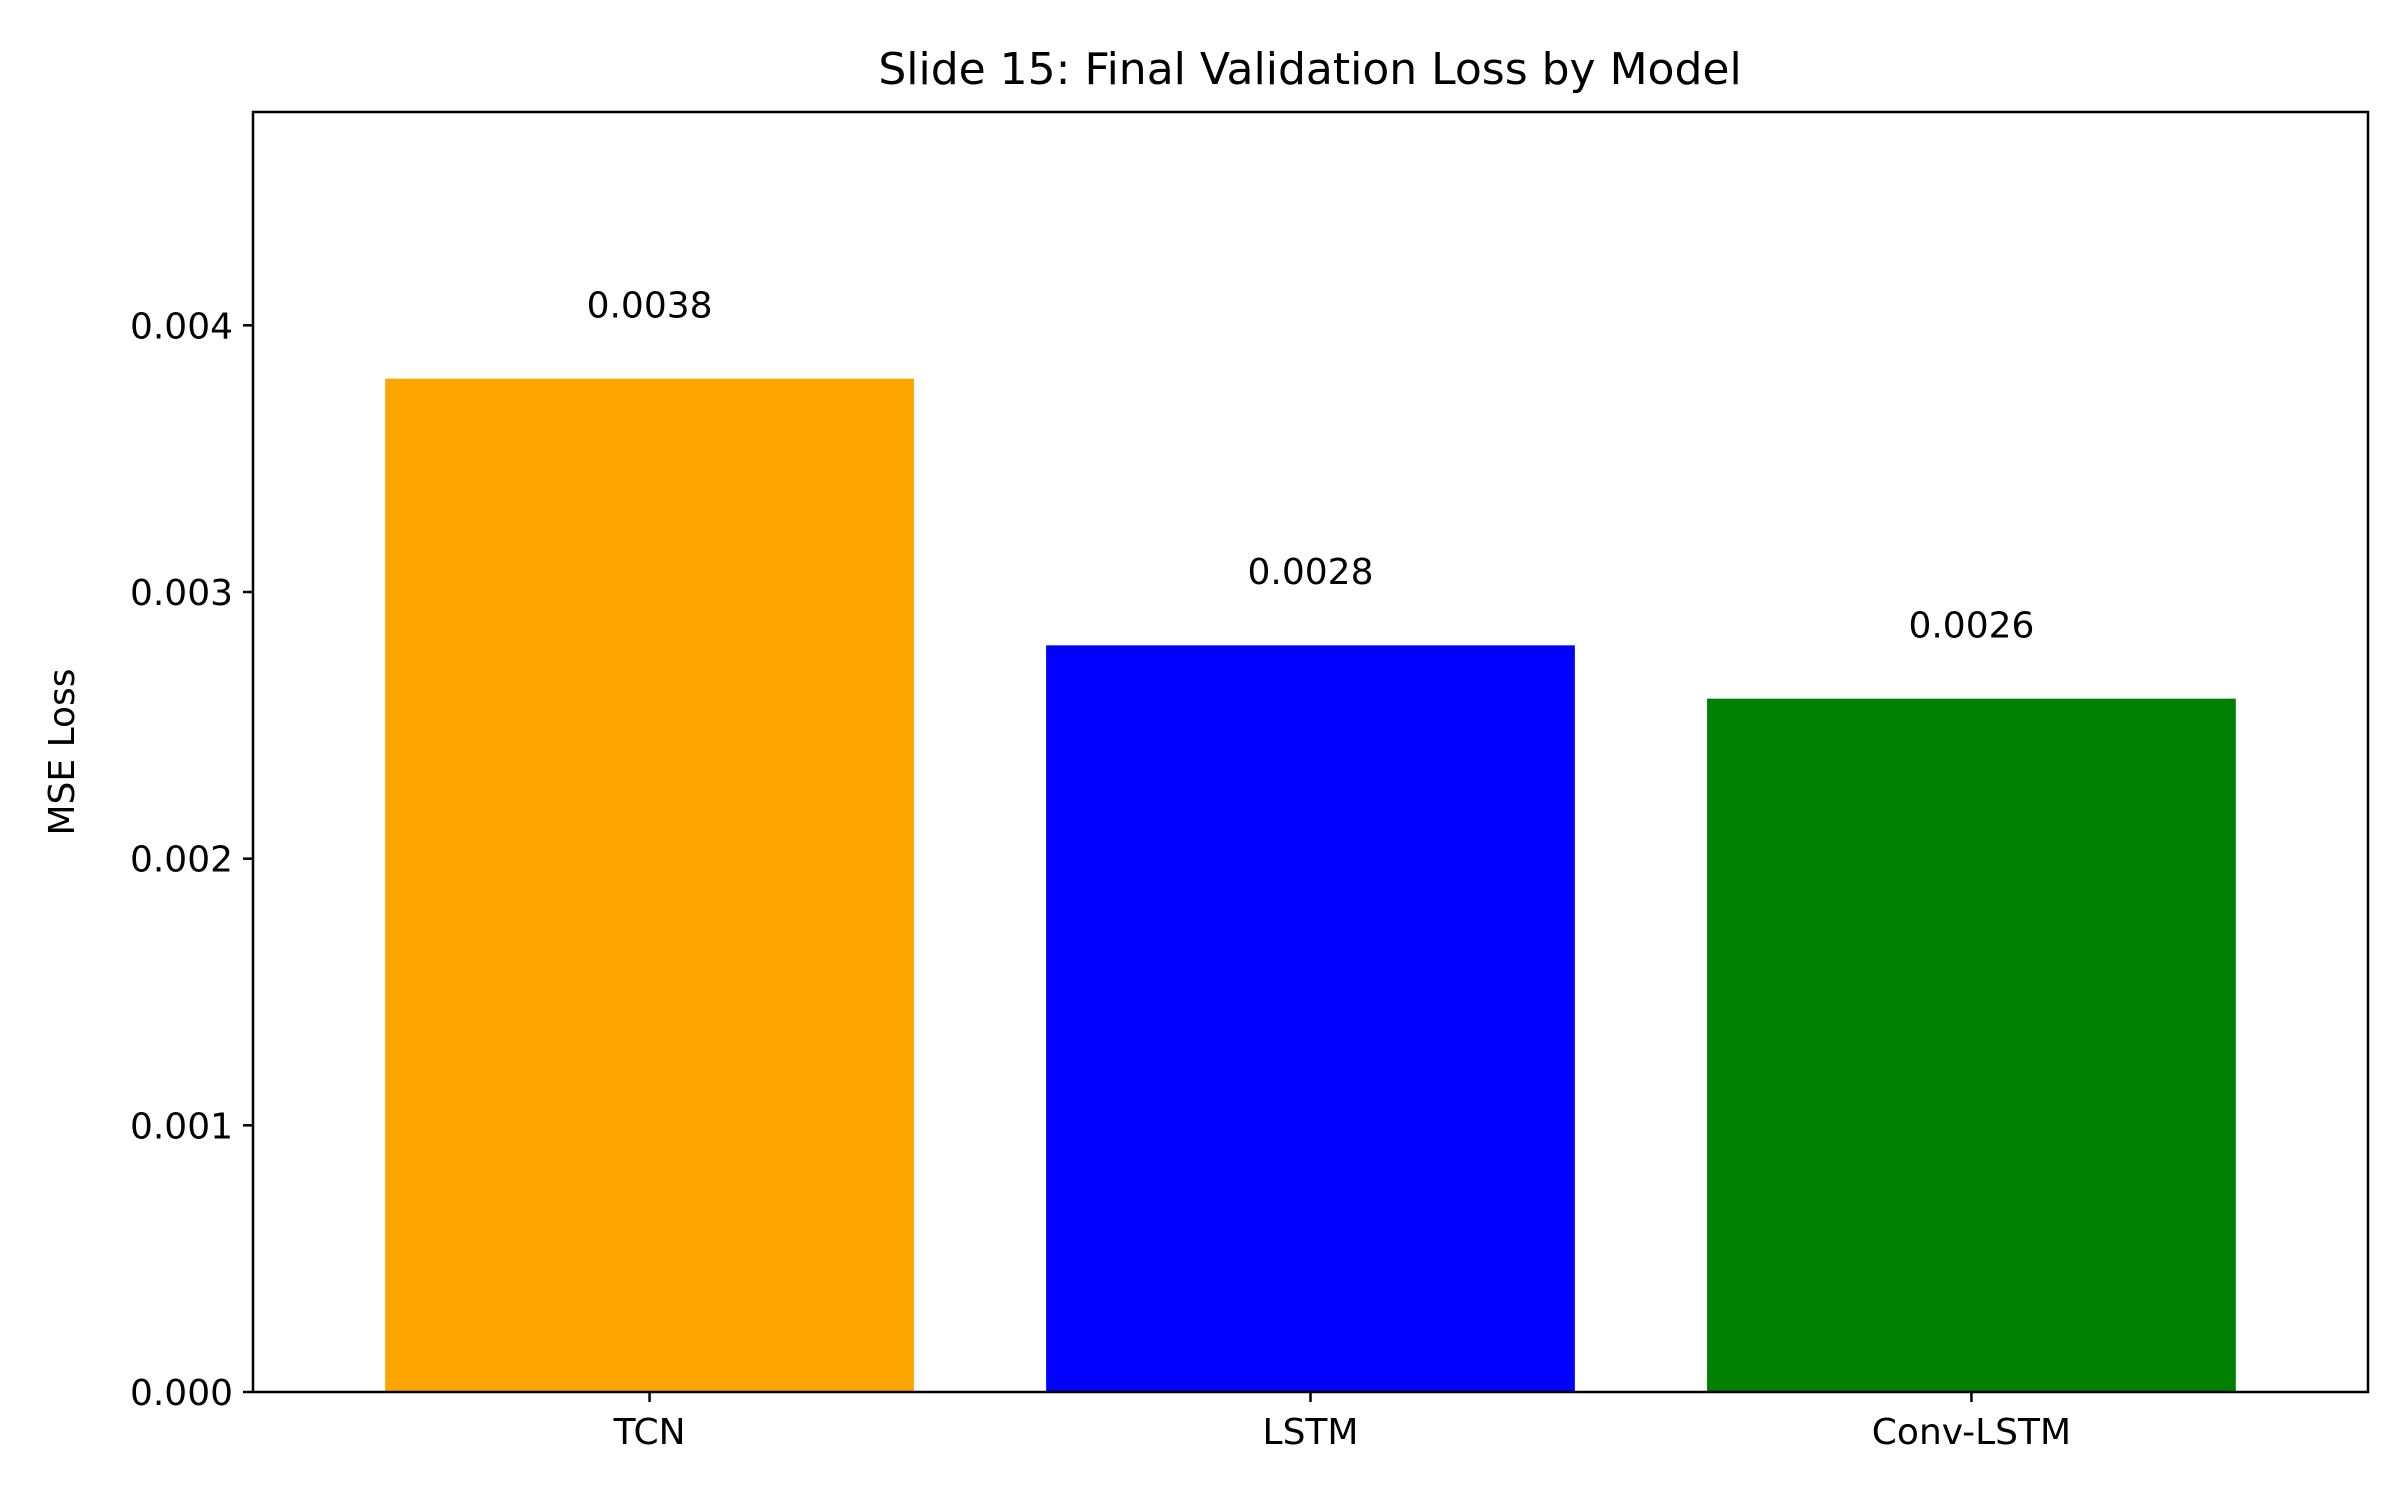 This screenshot has height=1500, width=2400. Describe the element at coordinates (1311, 1432) in the screenshot. I see `x-tick-label-lstm: LSTM` at that location.